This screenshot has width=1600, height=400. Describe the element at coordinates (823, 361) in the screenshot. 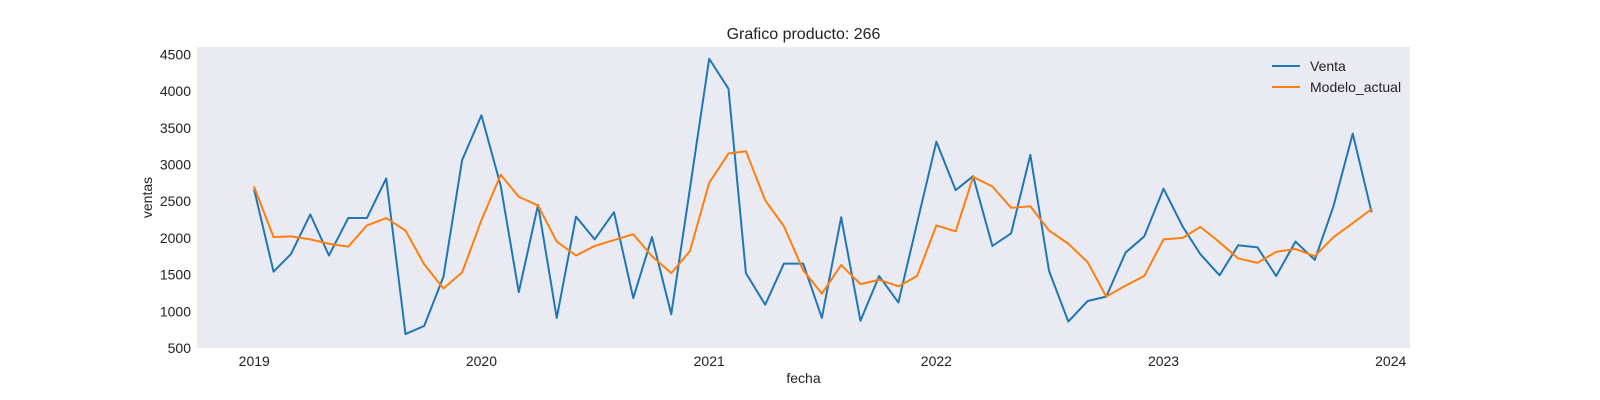

I see `x-axis-ticks: 2019 2020 2021 2022 2023 2024` at that location.